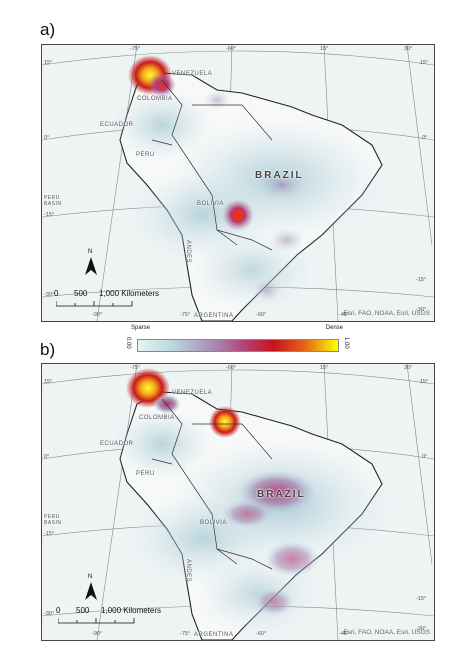  I want to click on tick-left-30-b: -30°, so click(49, 614).